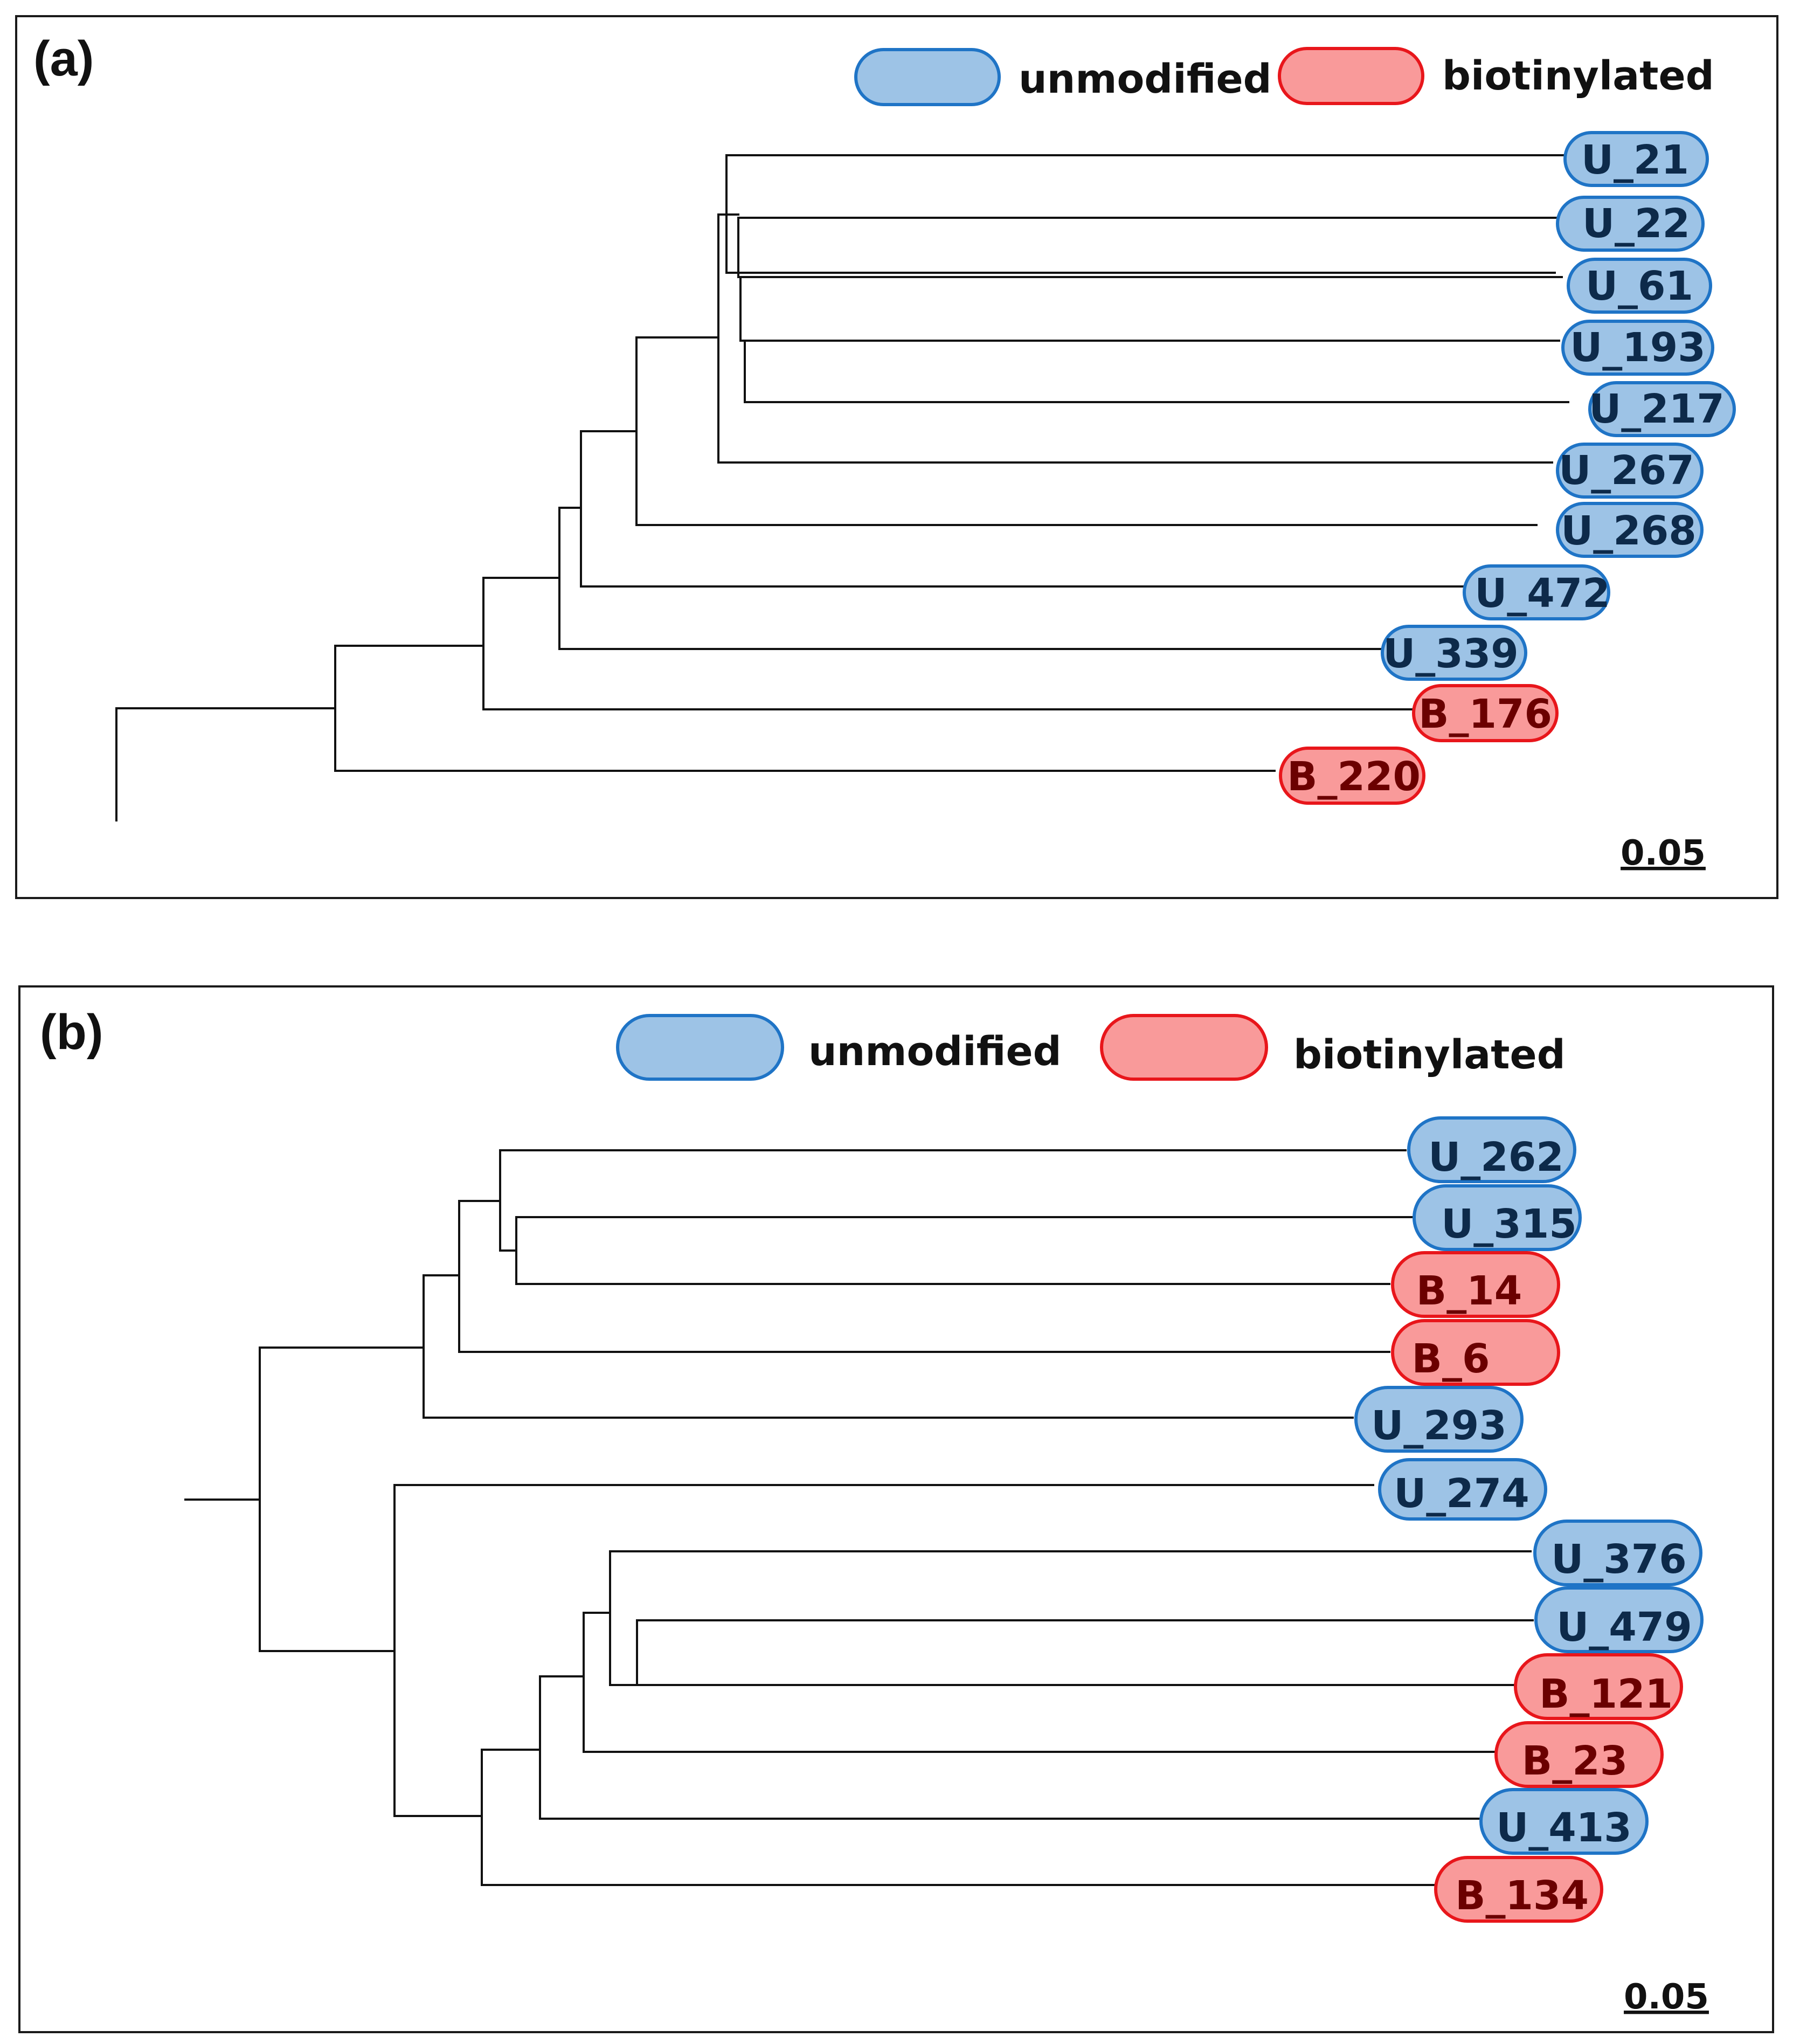 Image resolution: width=1793 pixels, height=2044 pixels. I want to click on panel-b-scale-bar: 0.05, so click(1667, 1997).